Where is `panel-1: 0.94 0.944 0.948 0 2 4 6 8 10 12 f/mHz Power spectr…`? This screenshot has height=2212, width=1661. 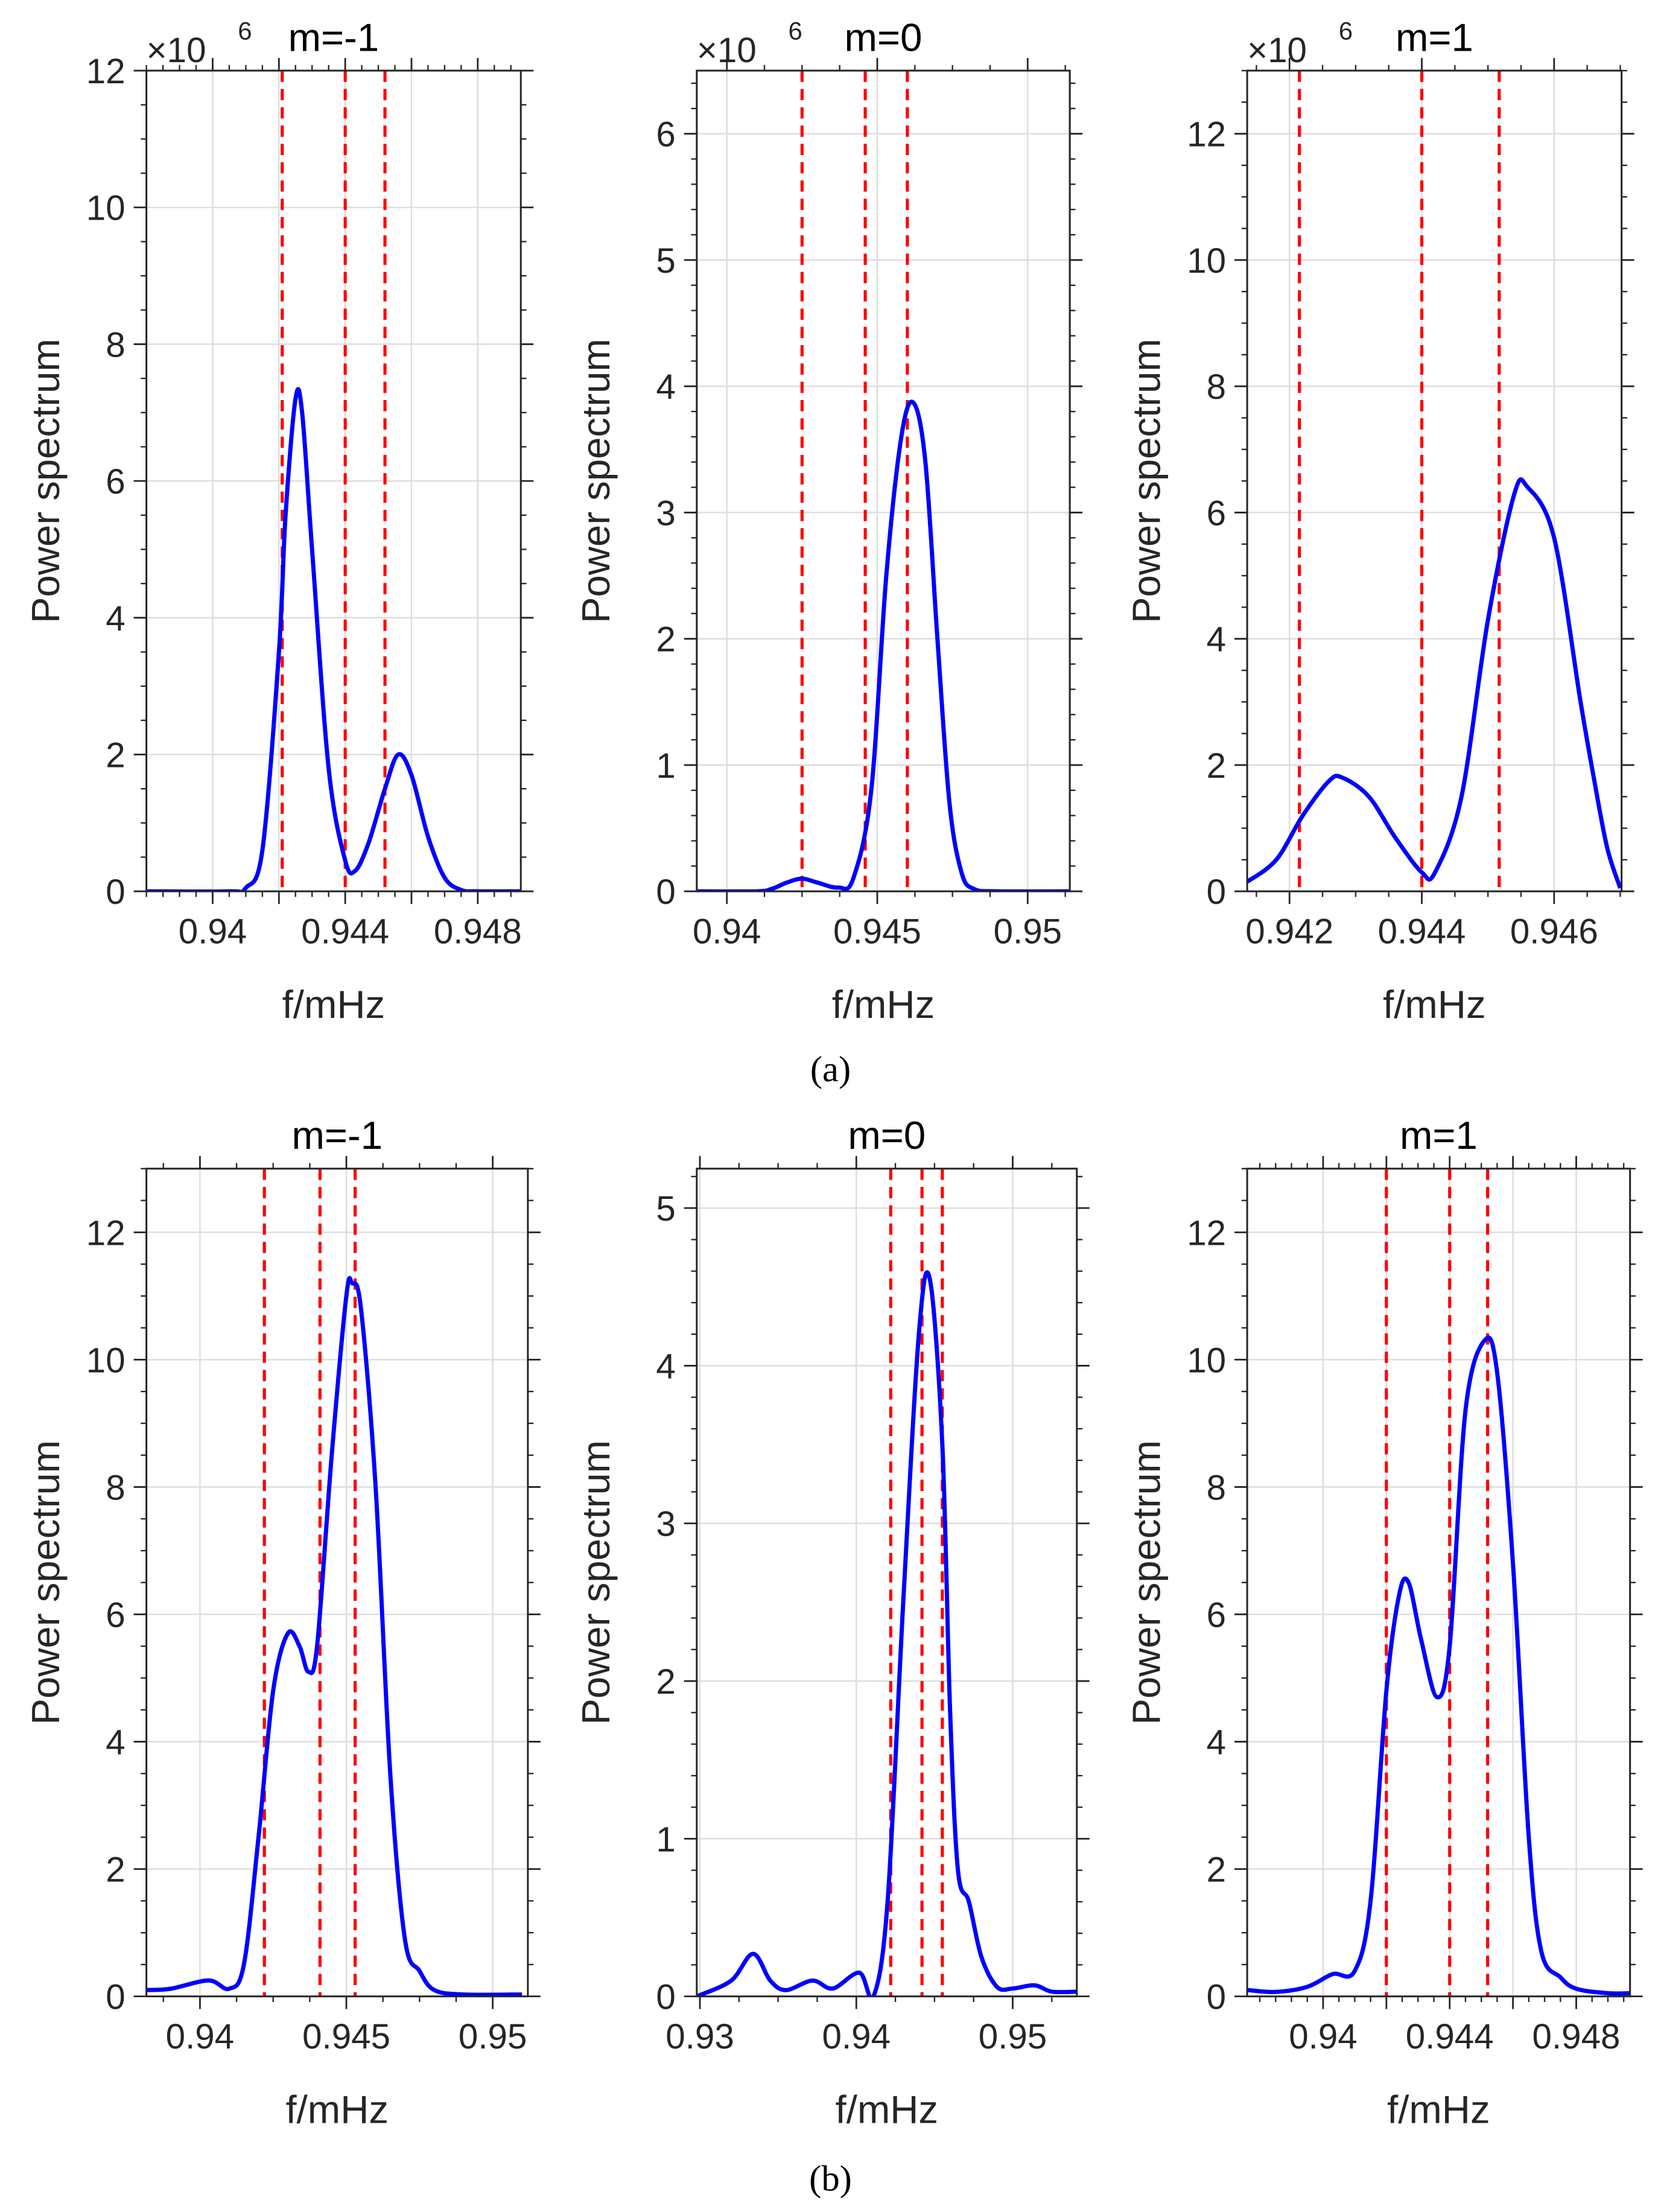
panel-1: 0.94 0.944 0.948 0 2 4 6 8 10 12 f/mHz Power spectr… is located at coordinates (279, 520).